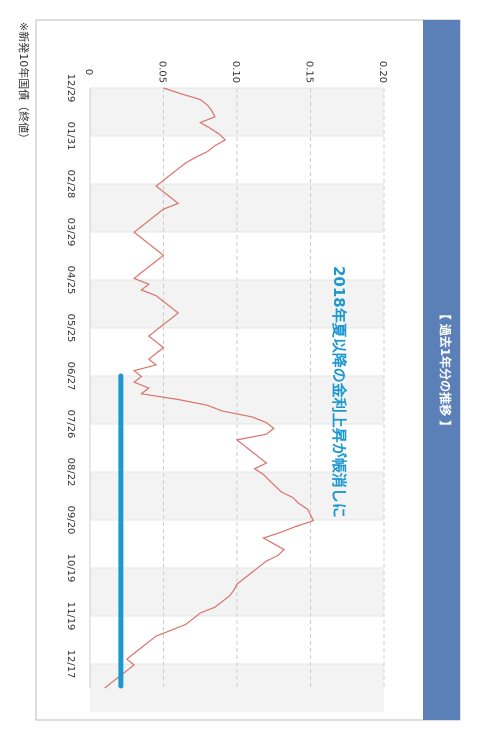 This screenshot has height=731, width=480. What do you see at coordinates (309, 72) in the screenshot?
I see `value-tick-label: 0.15` at bounding box center [309, 72].